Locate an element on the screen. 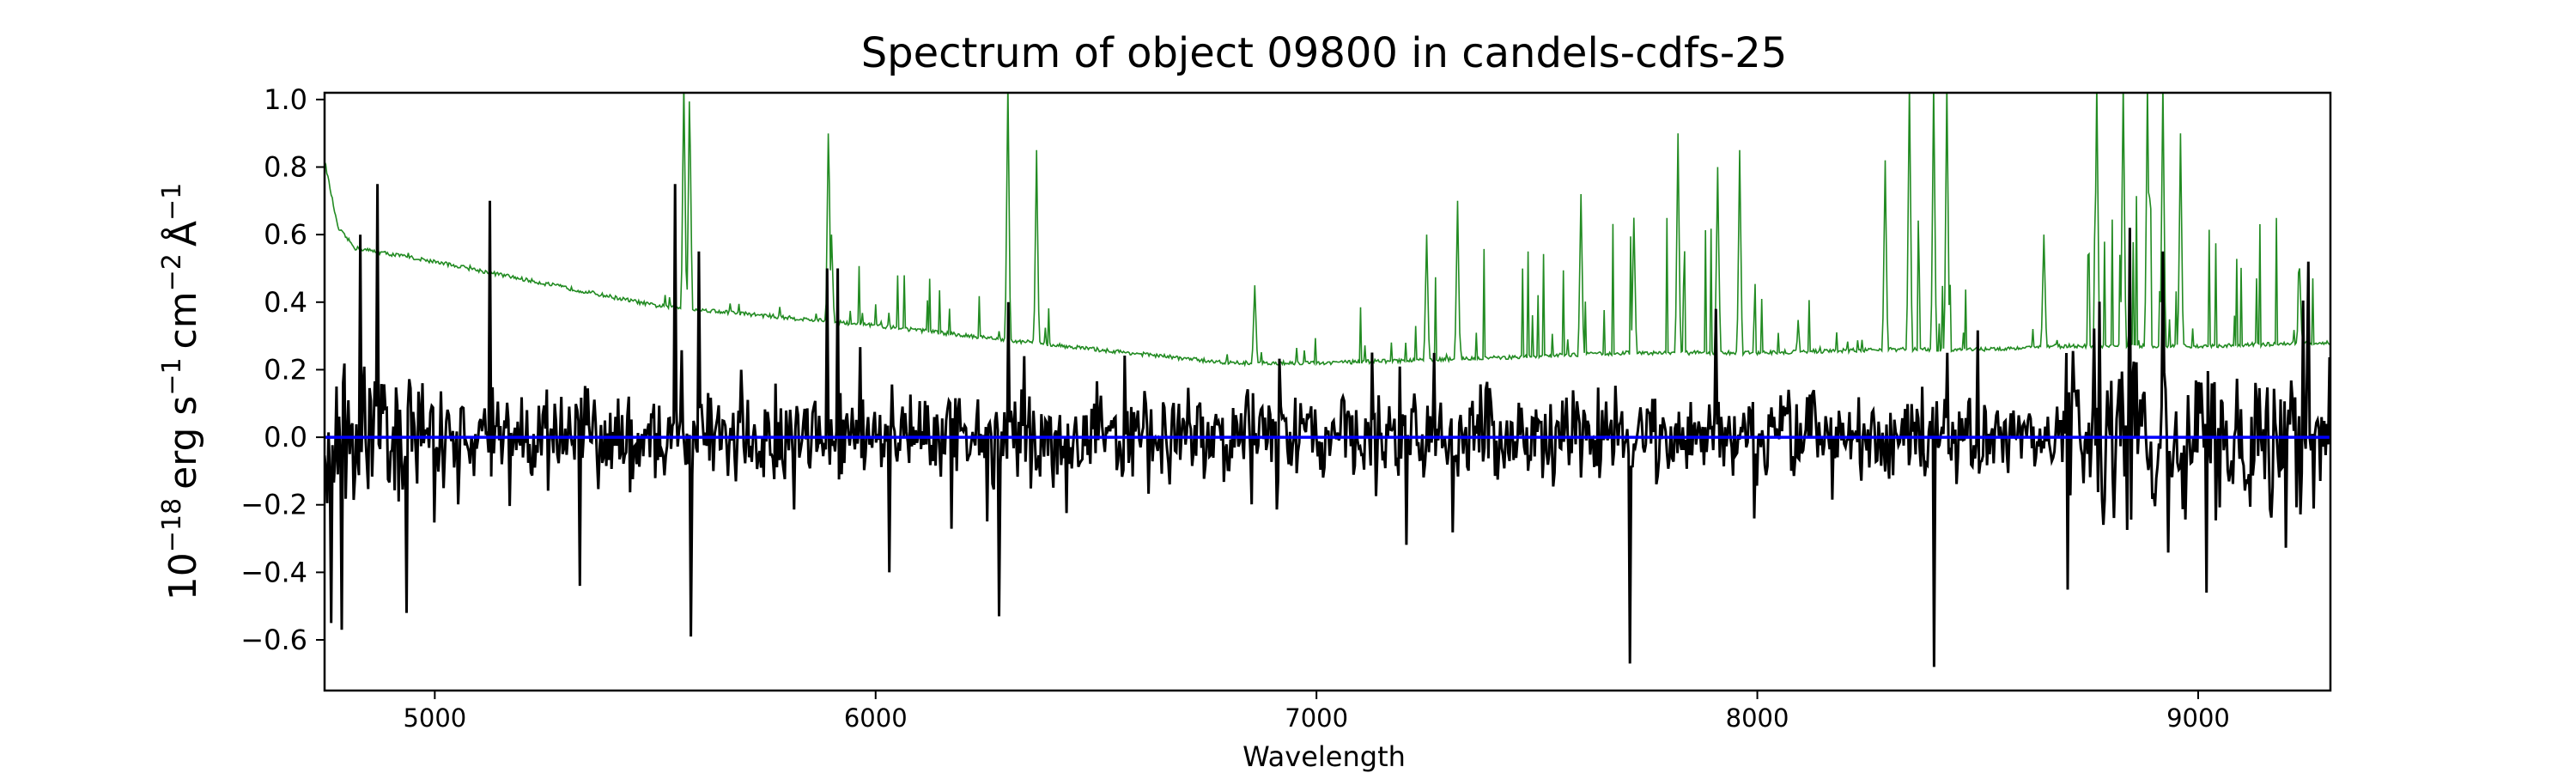 The width and height of the screenshot is (2576, 773). x-tick-label: 6000 is located at coordinates (876, 718).